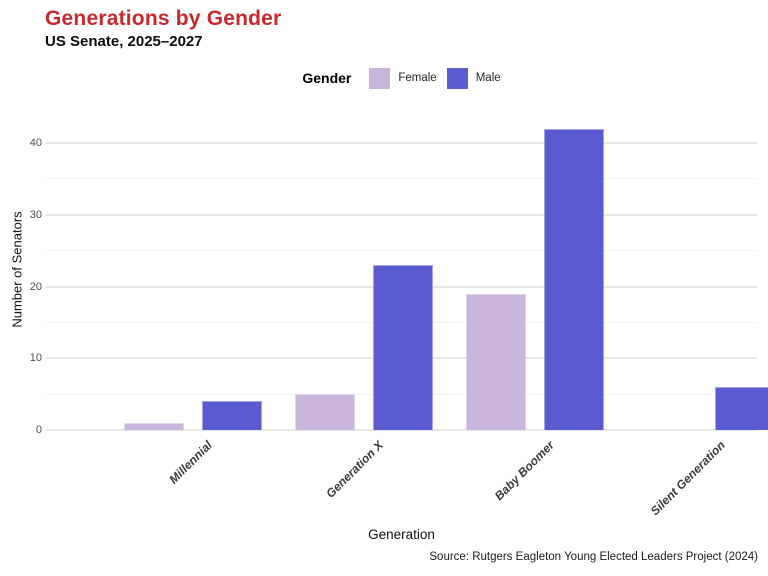 The width and height of the screenshot is (768, 576). Describe the element at coordinates (457, 78) in the screenshot. I see `legend-swatch-male` at that location.